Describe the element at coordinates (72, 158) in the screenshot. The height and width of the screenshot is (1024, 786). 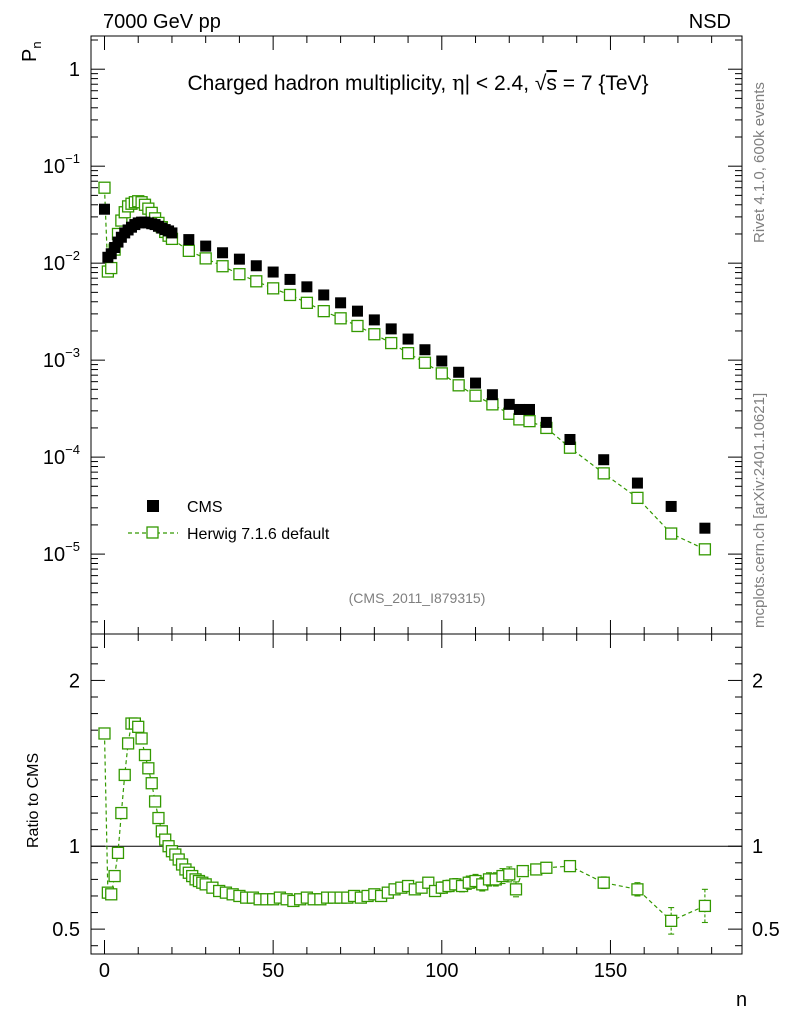
I see `main-ytick-label-exp: −1` at that location.